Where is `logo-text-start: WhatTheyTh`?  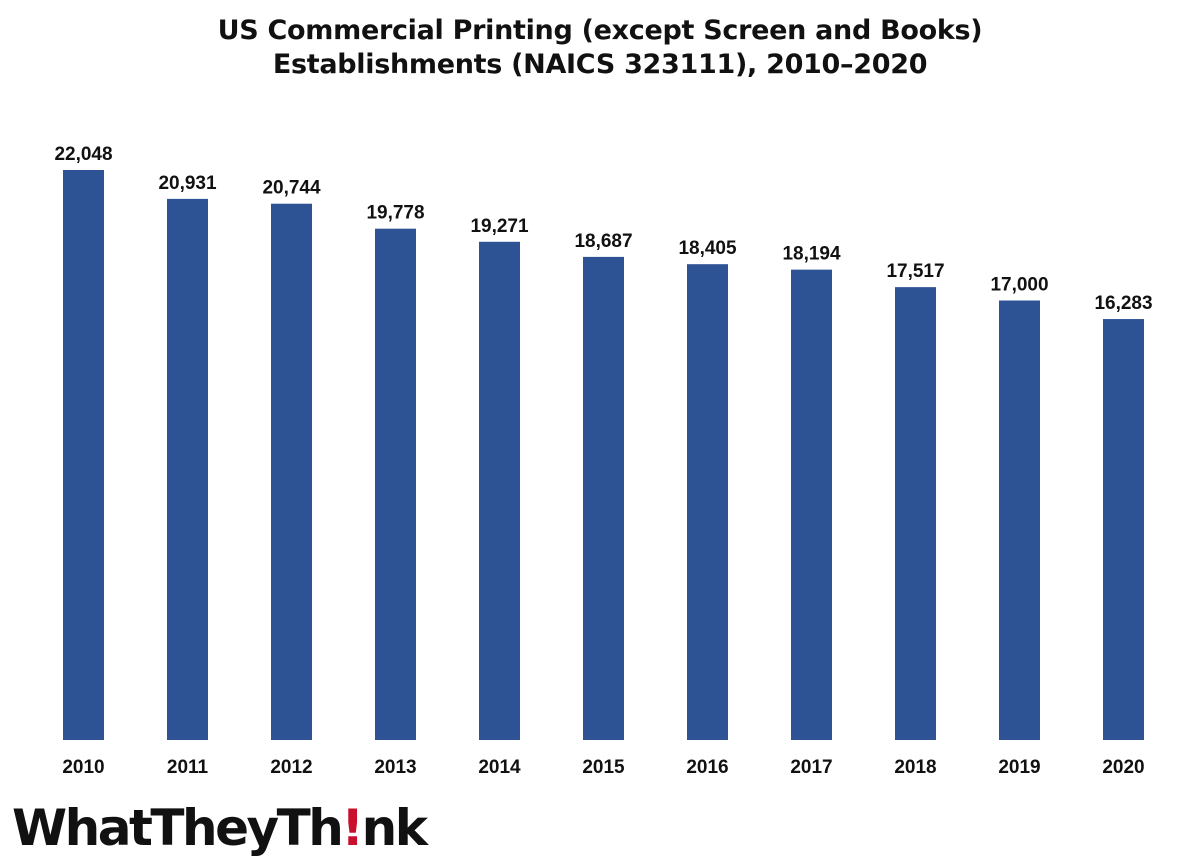
logo-text-start: WhatTheyTh is located at coordinates (178, 828).